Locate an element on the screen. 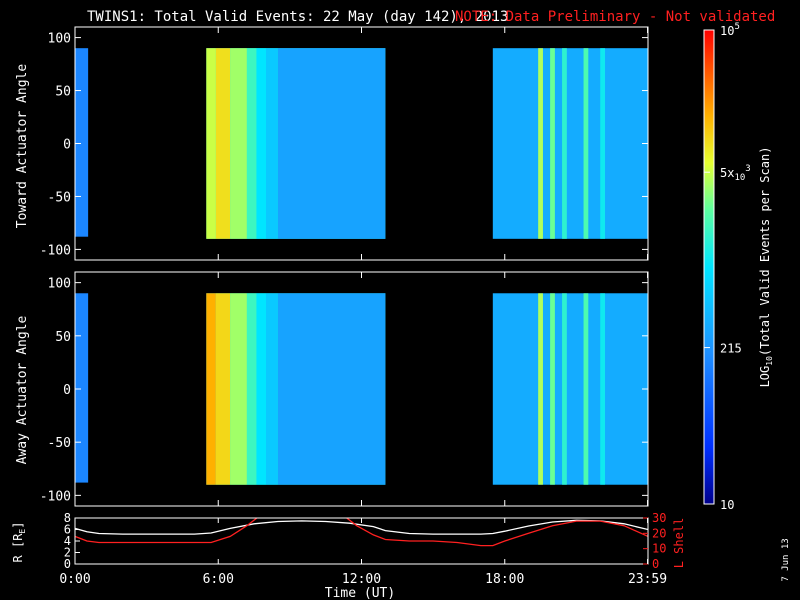 The width and height of the screenshot is (800, 600). colorbar-tick-base: 215 is located at coordinates (731, 349).